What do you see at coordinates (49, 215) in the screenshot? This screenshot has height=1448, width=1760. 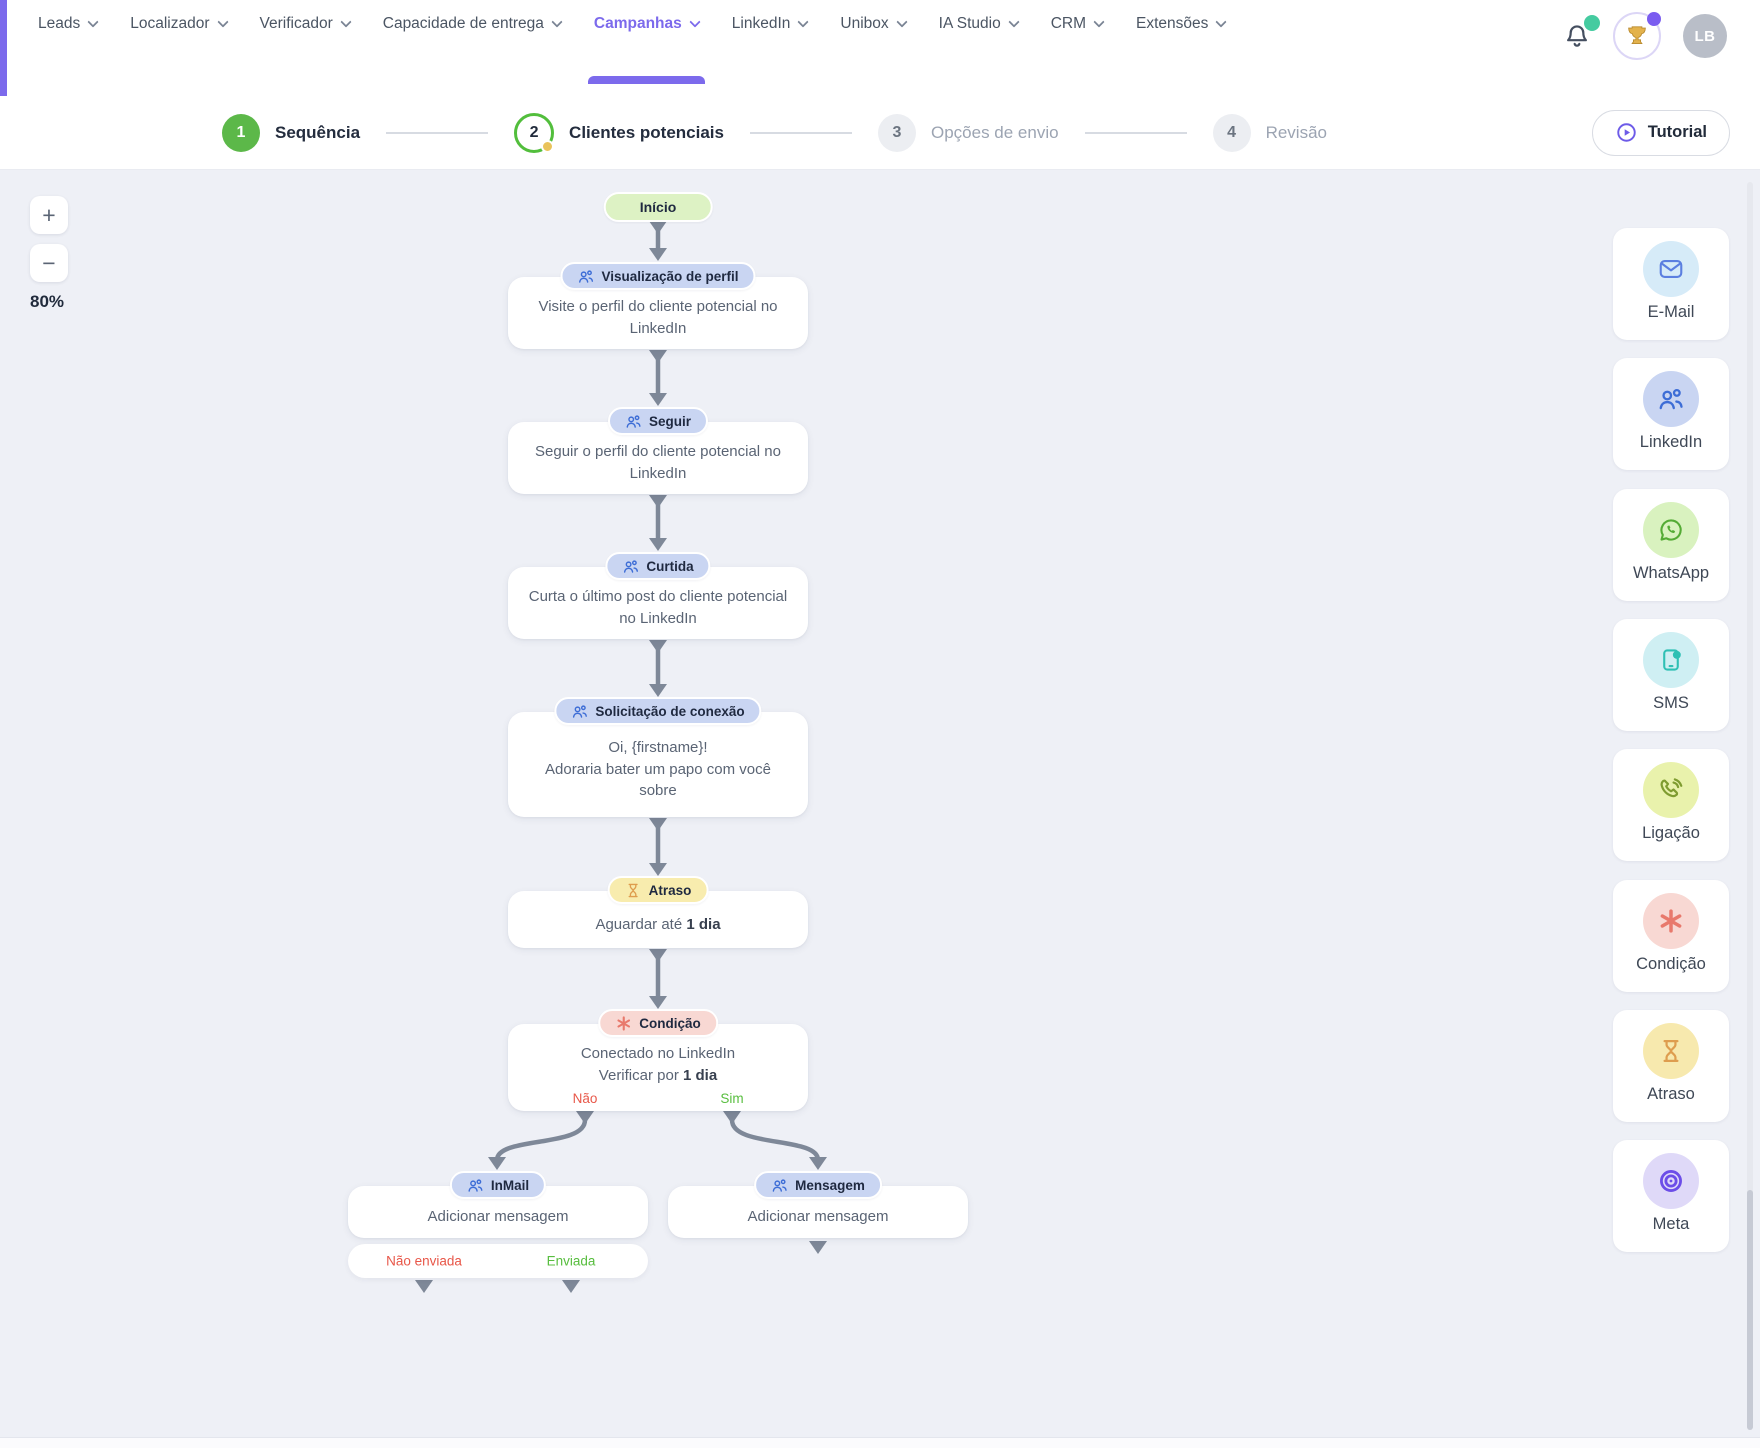 I see `zoom-in-button: +` at bounding box center [49, 215].